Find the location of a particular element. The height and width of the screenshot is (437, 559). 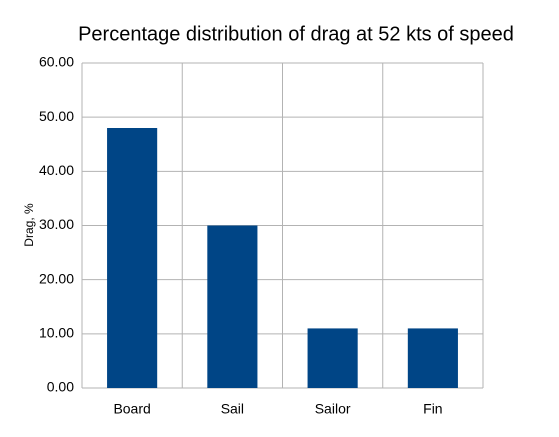

y-axis-label: Drag, % is located at coordinates (29, 225).